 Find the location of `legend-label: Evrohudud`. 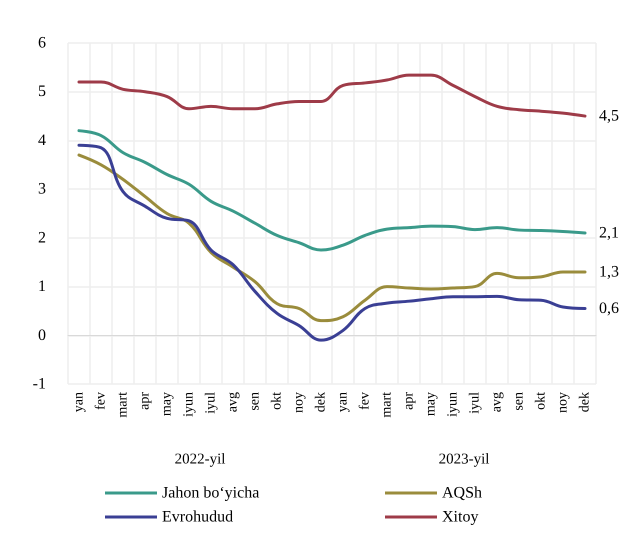

legend-label: Evrohudud is located at coordinates (198, 517).